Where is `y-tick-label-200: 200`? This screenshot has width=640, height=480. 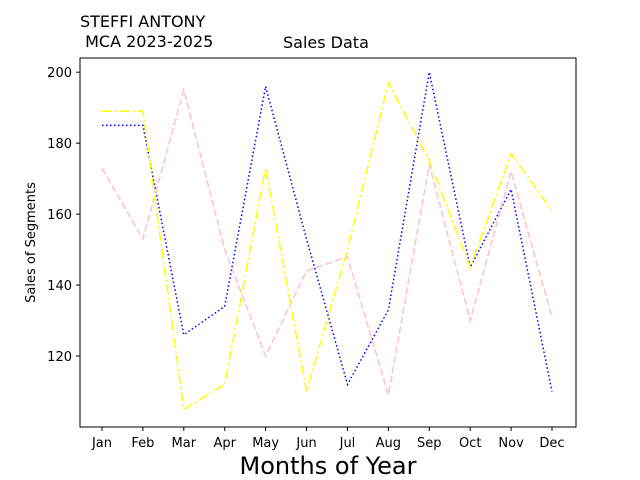 y-tick-label-200: 200 is located at coordinates (59, 73).